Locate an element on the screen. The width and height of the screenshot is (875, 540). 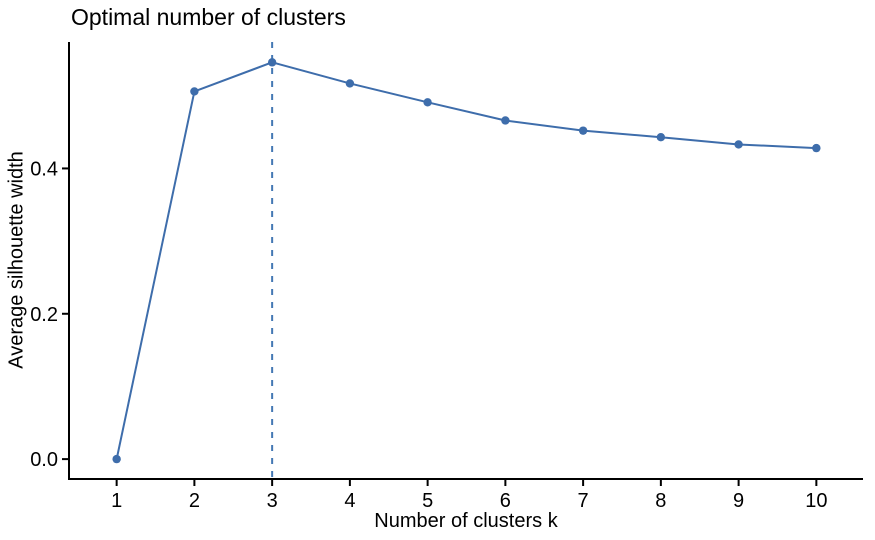
y-tick-label-0.4: 0.4 is located at coordinates (44, 169).